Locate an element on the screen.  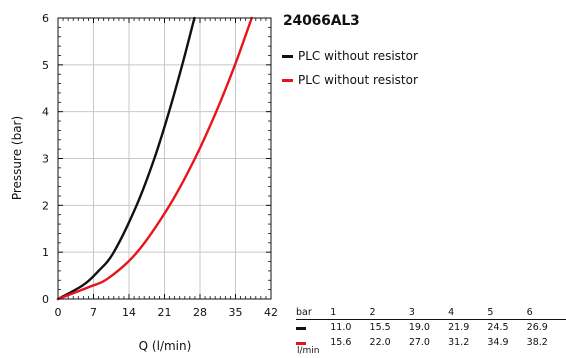
table-header-cell: bar is located at coordinates (313, 313).